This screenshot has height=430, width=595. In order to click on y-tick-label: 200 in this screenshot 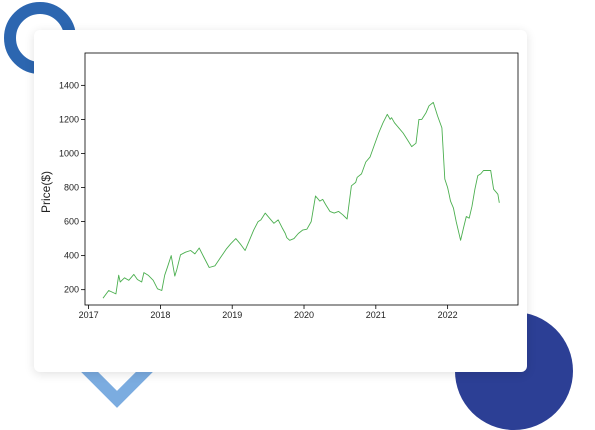, I will do `click(71, 290)`.